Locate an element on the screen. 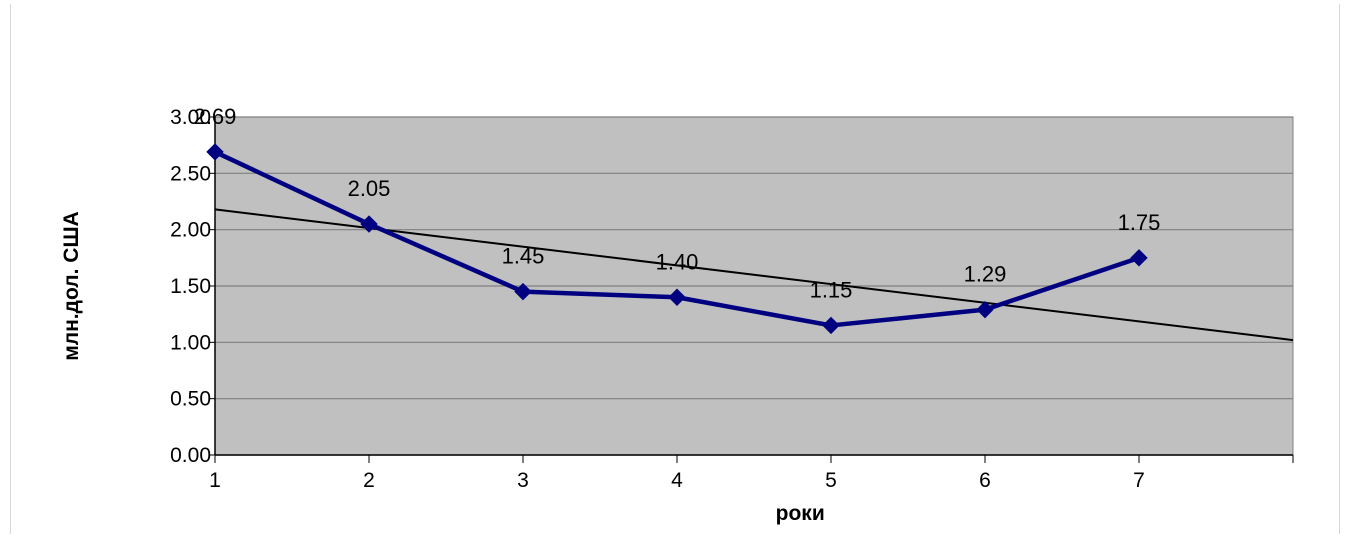 This screenshot has width=1348, height=547. data-label: 1.15 is located at coordinates (831, 289).